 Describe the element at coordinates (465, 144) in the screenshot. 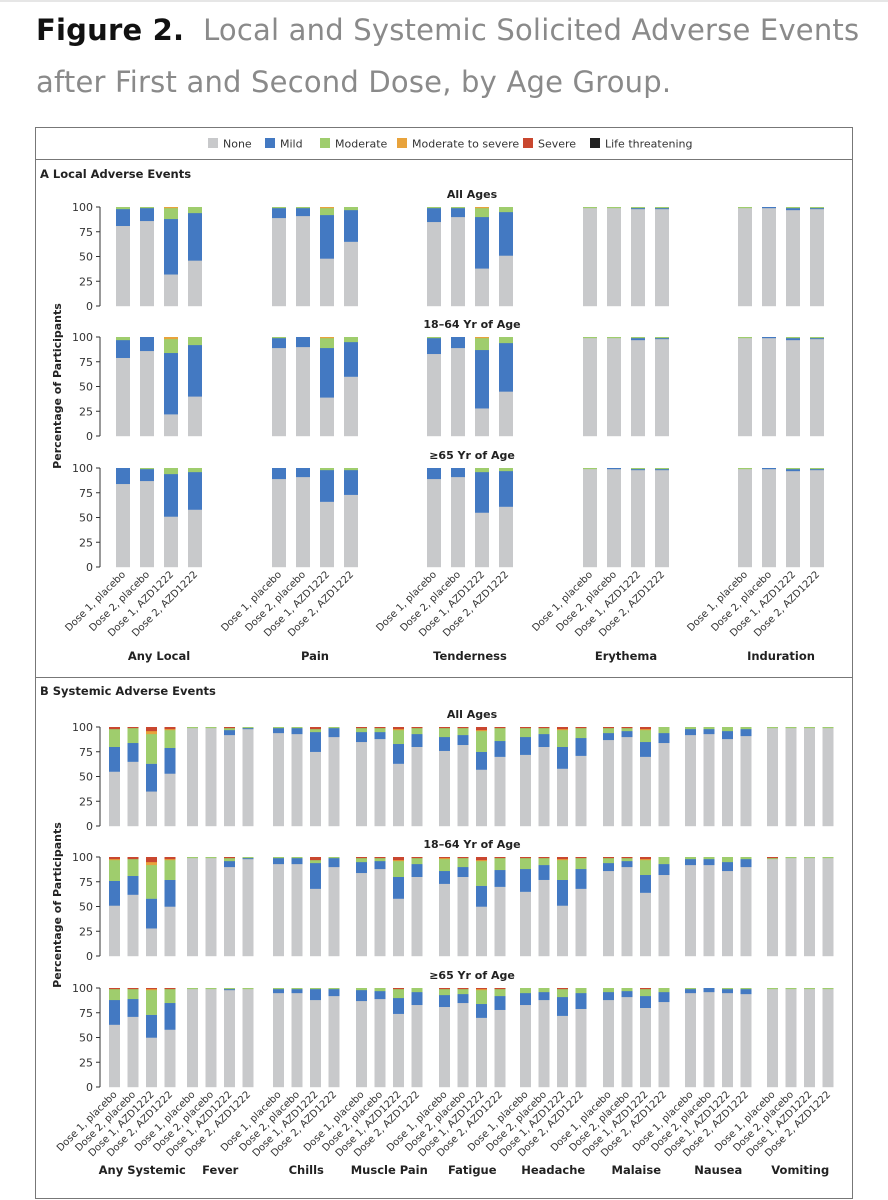

I see `legend-label-moderate-to-severe: Moderate to severe` at that location.